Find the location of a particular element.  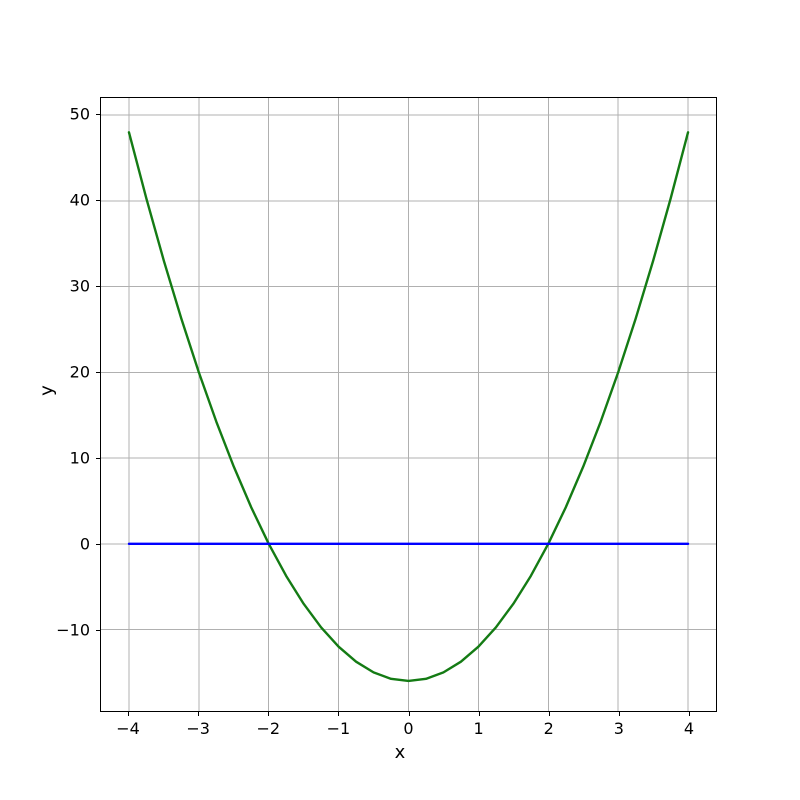

x-tick-label: 3 is located at coordinates (618, 728).